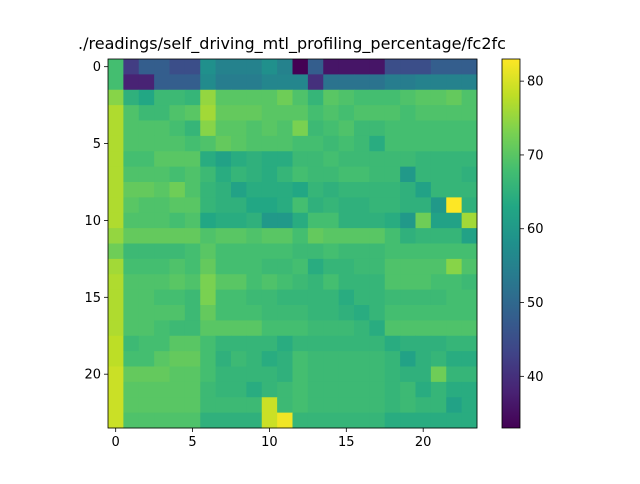 This screenshot has height=484, width=640. Describe the element at coordinates (423, 442) in the screenshot. I see `x-tick-label: 20` at that location.